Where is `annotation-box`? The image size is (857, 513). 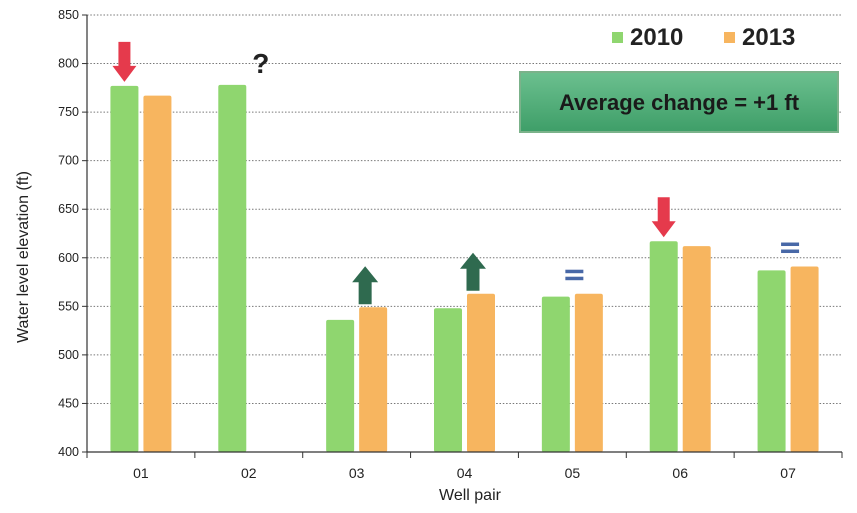
annotation-box is located at coordinates (679, 102).